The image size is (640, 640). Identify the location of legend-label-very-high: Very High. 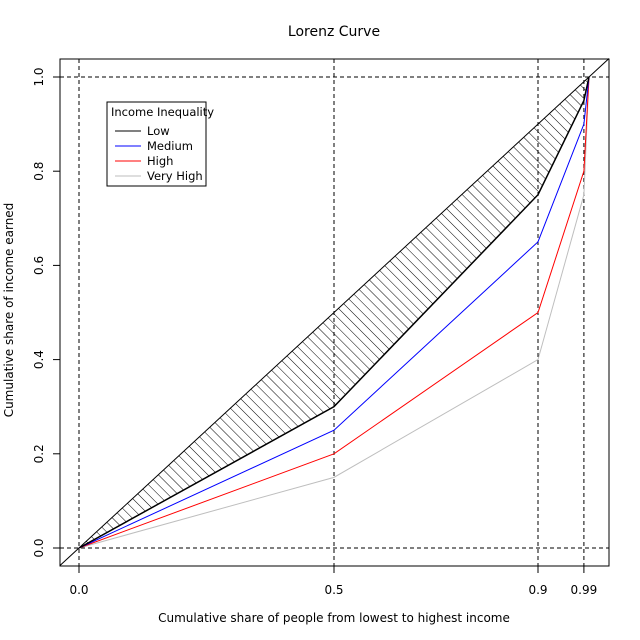
(175, 176).